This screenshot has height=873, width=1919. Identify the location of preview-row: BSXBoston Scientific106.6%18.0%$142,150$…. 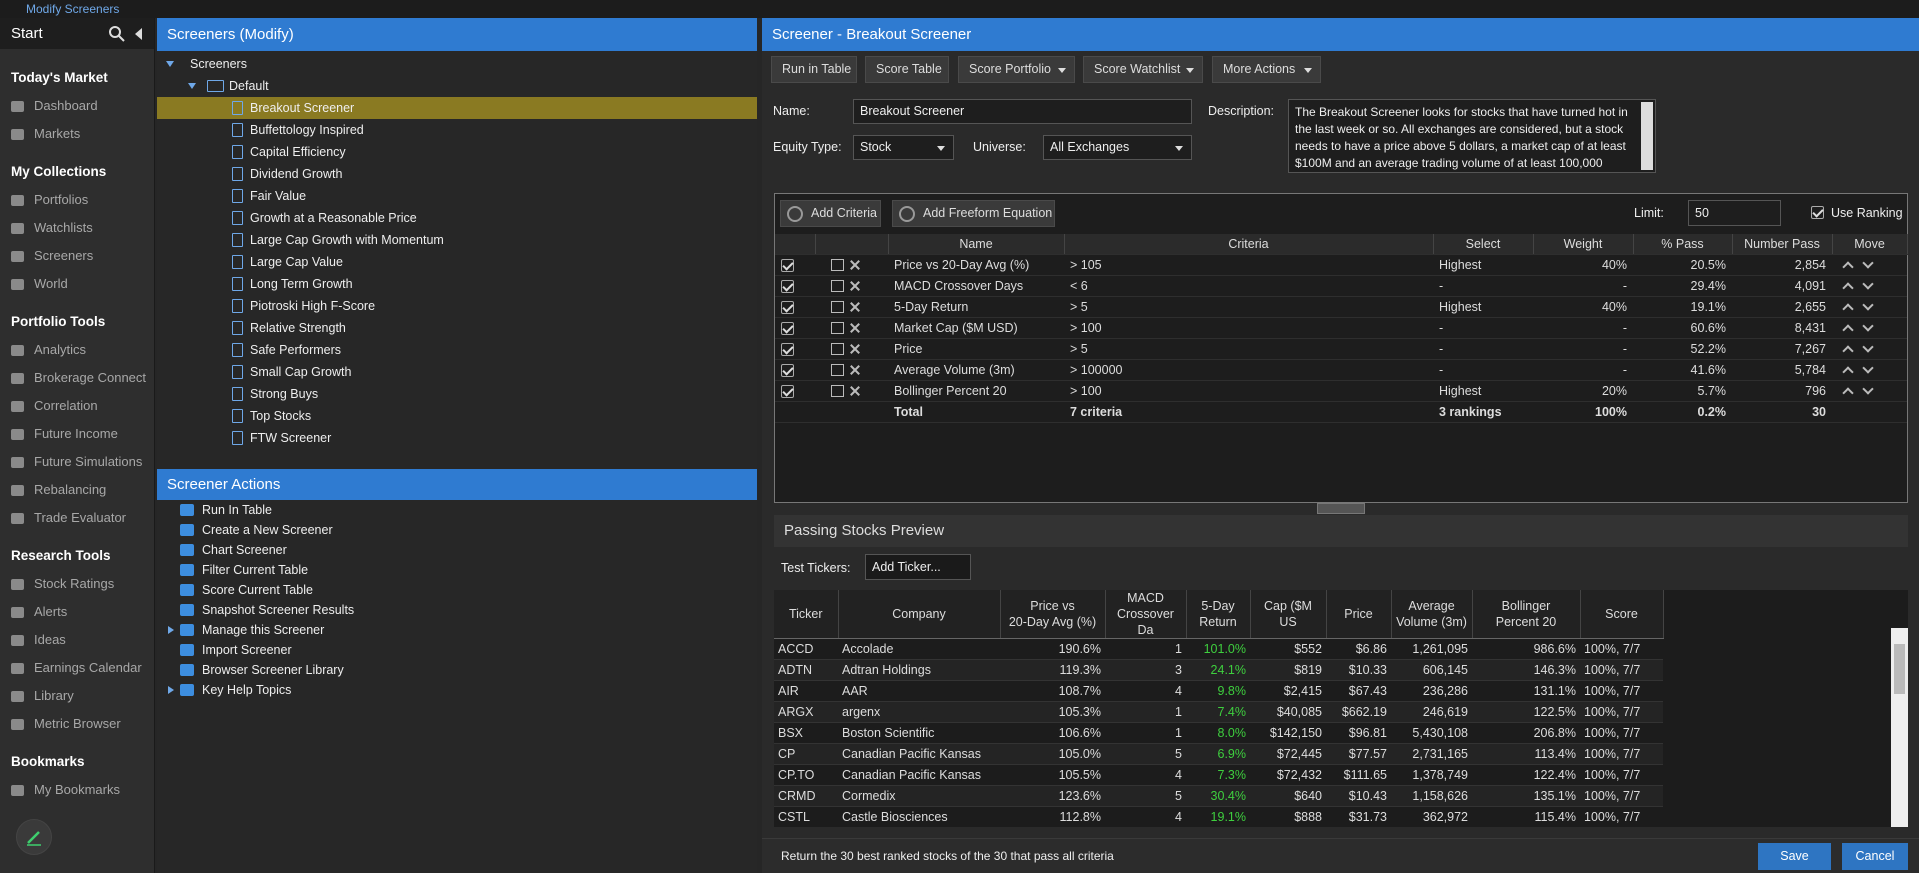
(1218, 733).